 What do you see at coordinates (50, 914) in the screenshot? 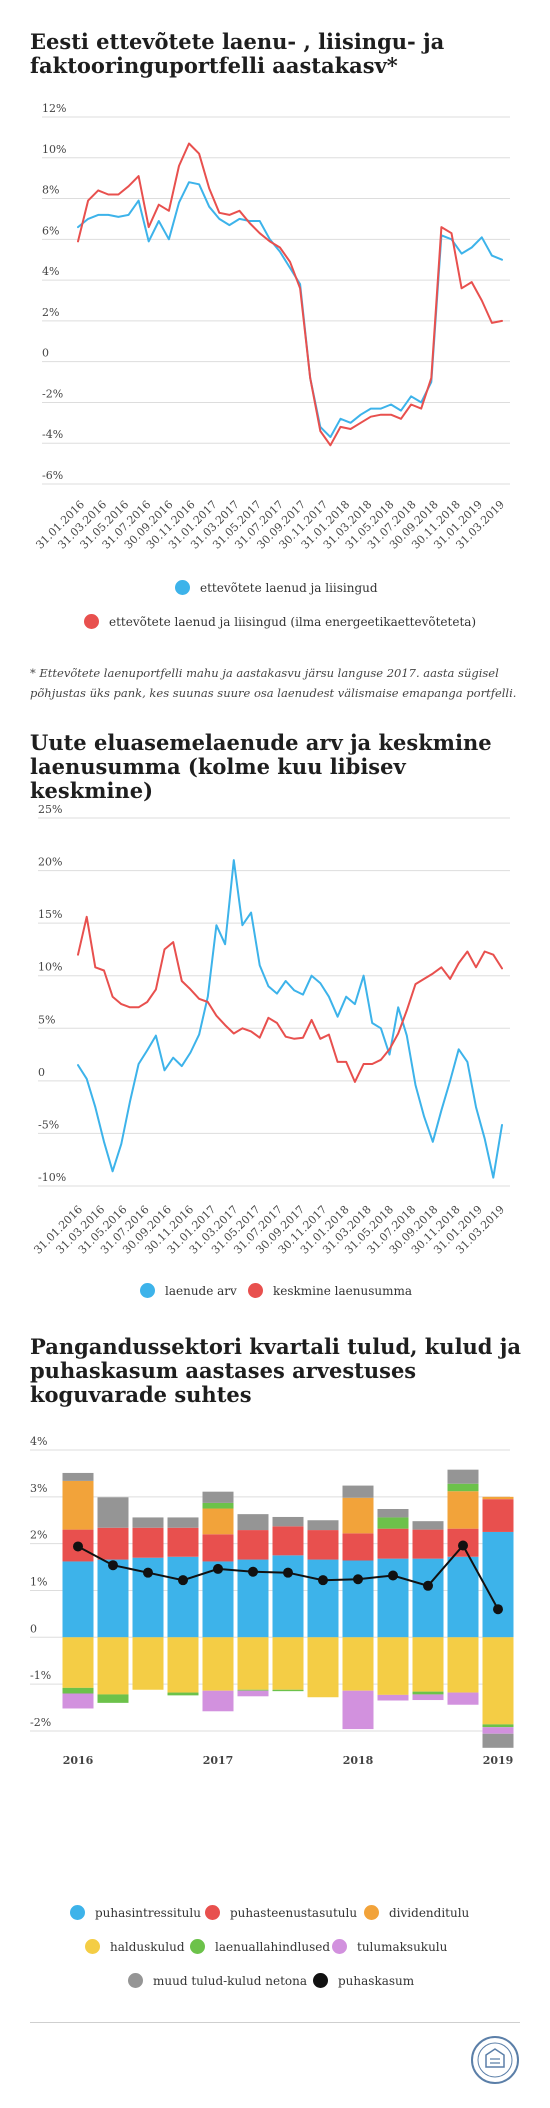
I see `y-tick-label: 15%` at bounding box center [50, 914].